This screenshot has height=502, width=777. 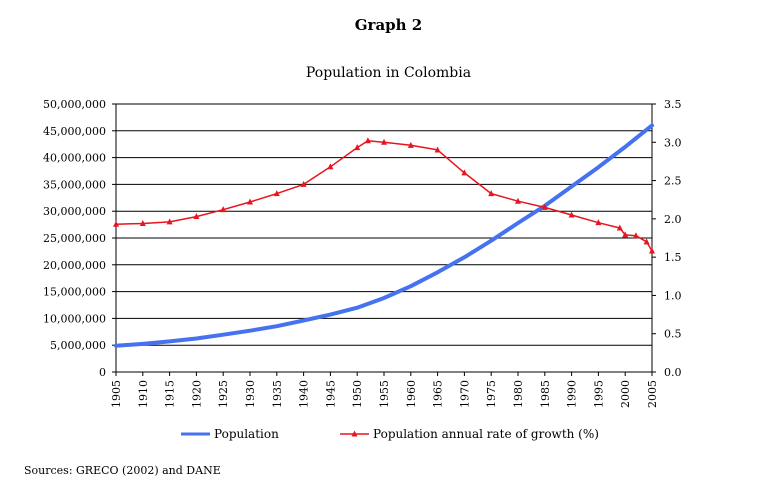 I want to click on y-right-tick-label: 3.0, so click(x=673, y=142).